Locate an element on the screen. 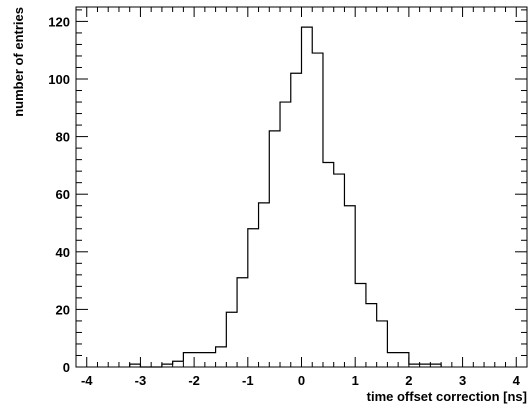 The width and height of the screenshot is (529, 404). y-tick-label: 0 is located at coordinates (66, 367).